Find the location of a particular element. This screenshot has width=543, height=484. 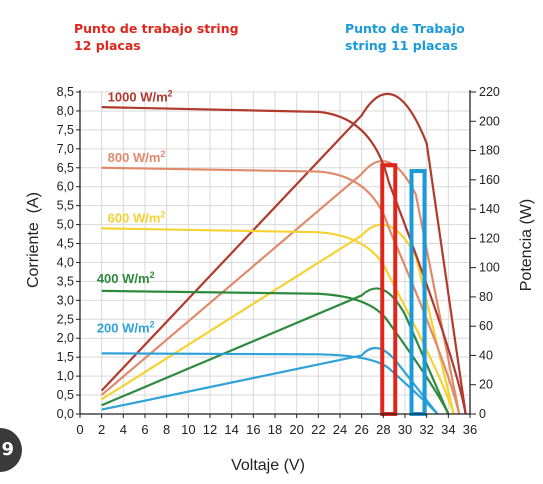

x-tick-labels: 0 2 4 6 8 10 12 14 16 18 20 22 24 26 28 30 32 34 36 is located at coordinates (276, 425).